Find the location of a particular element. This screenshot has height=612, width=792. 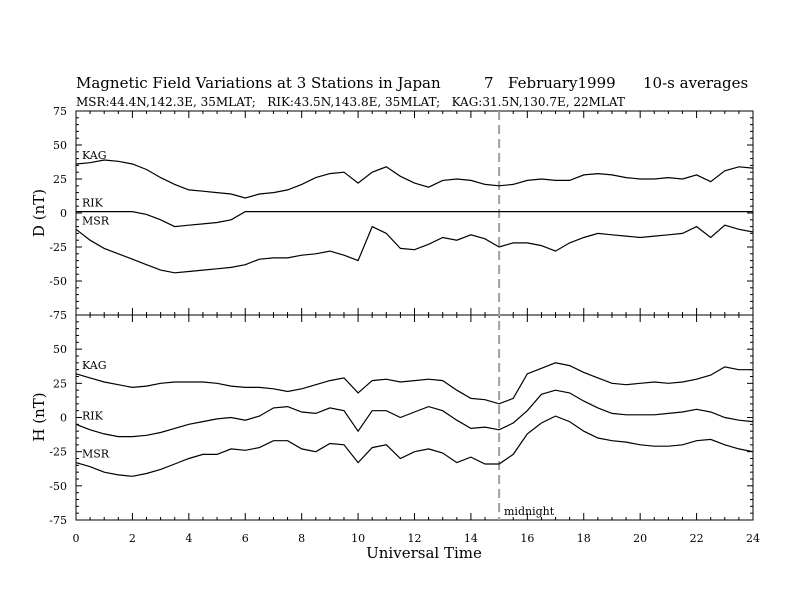

x-tick-label: 14 is located at coordinates (471, 538).